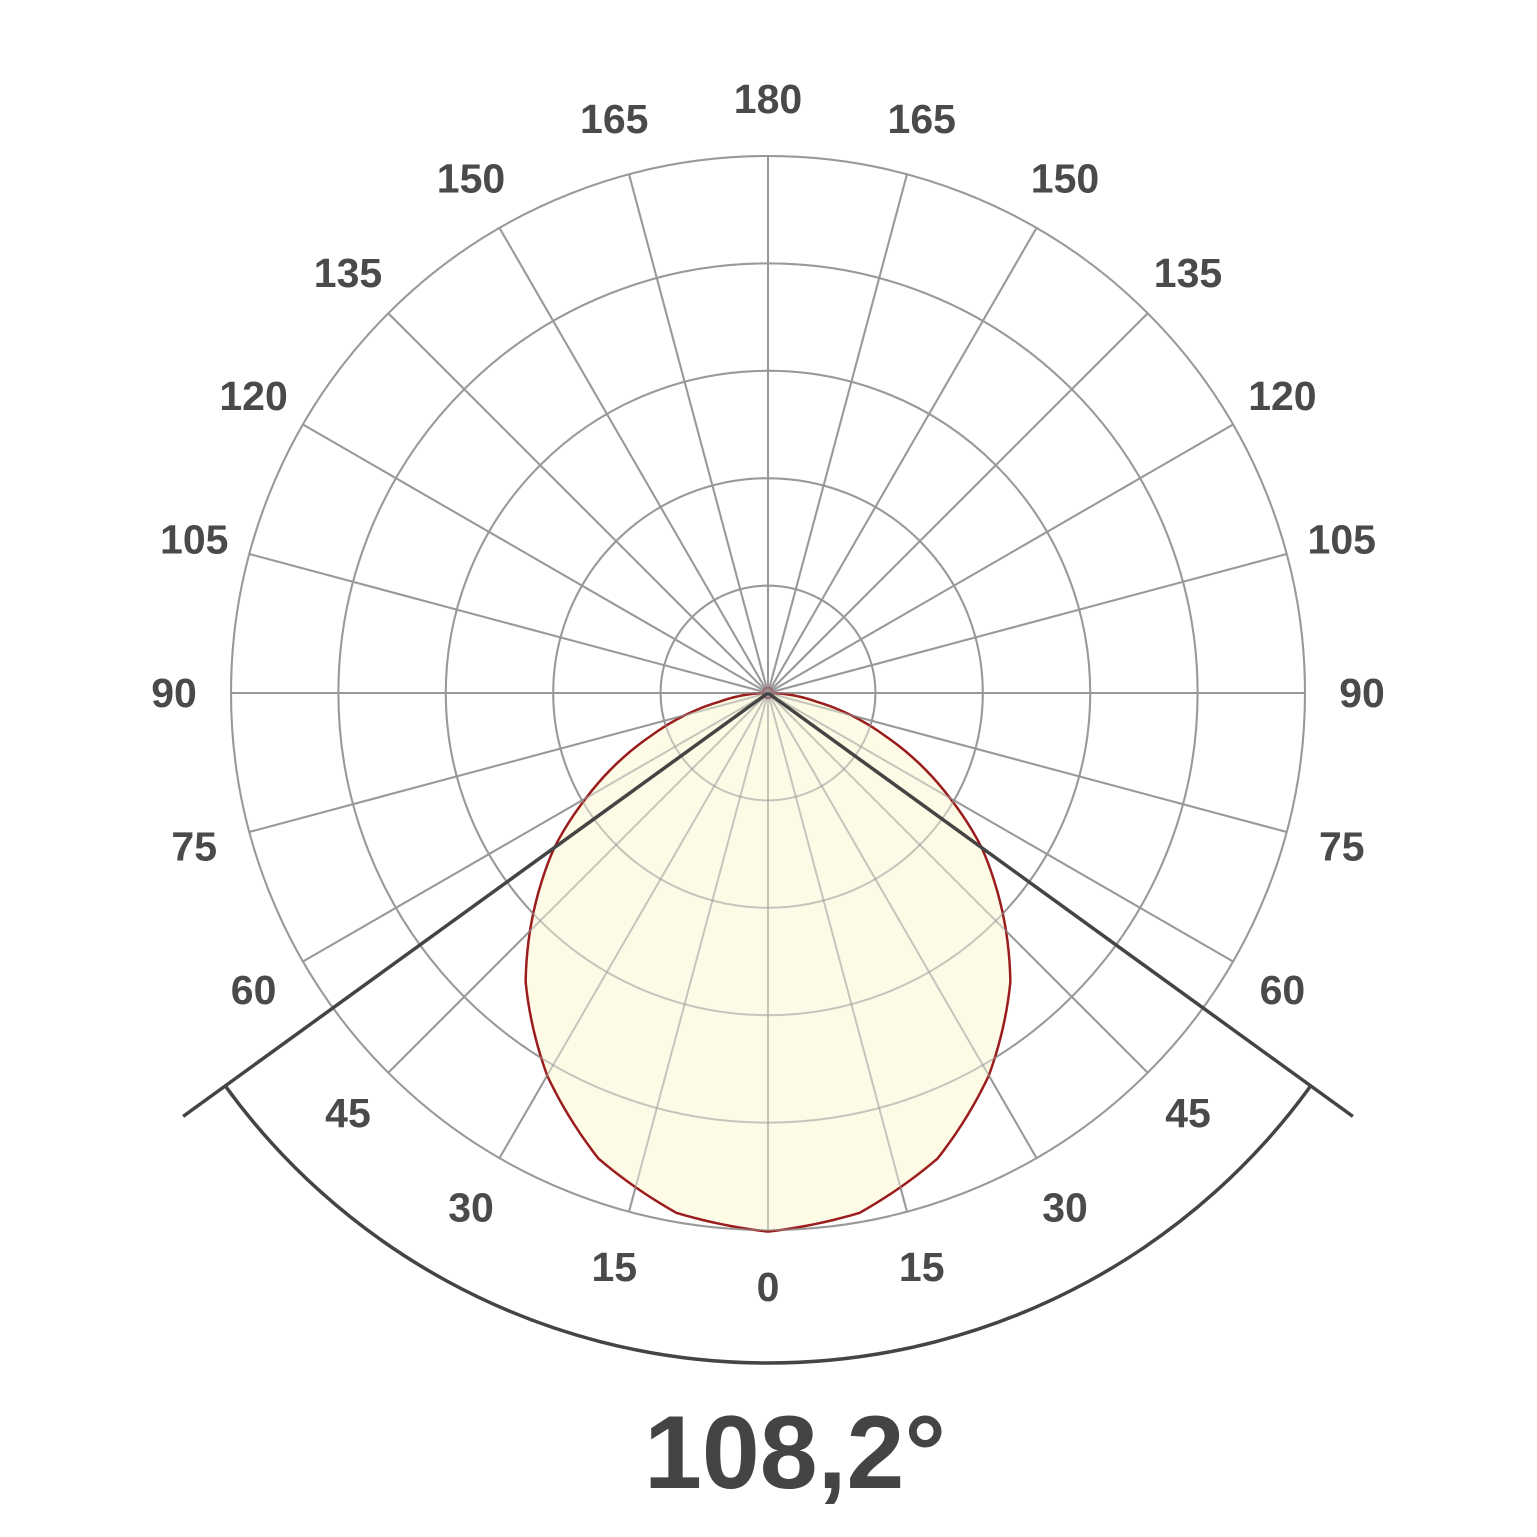 Image resolution: width=1537 pixels, height=1537 pixels. What do you see at coordinates (768, 99) in the screenshot?
I see `angle-tick-label: 180` at bounding box center [768, 99].